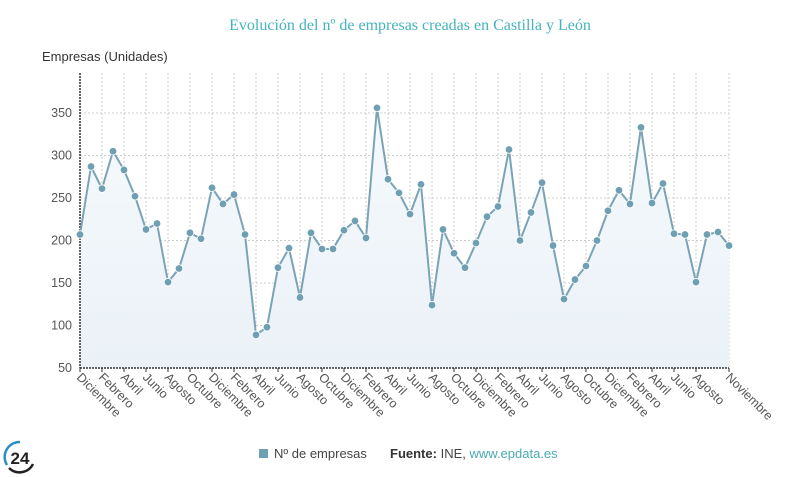  What do you see at coordinates (61, 283) in the screenshot?
I see `y-tick-label: 150` at bounding box center [61, 283].